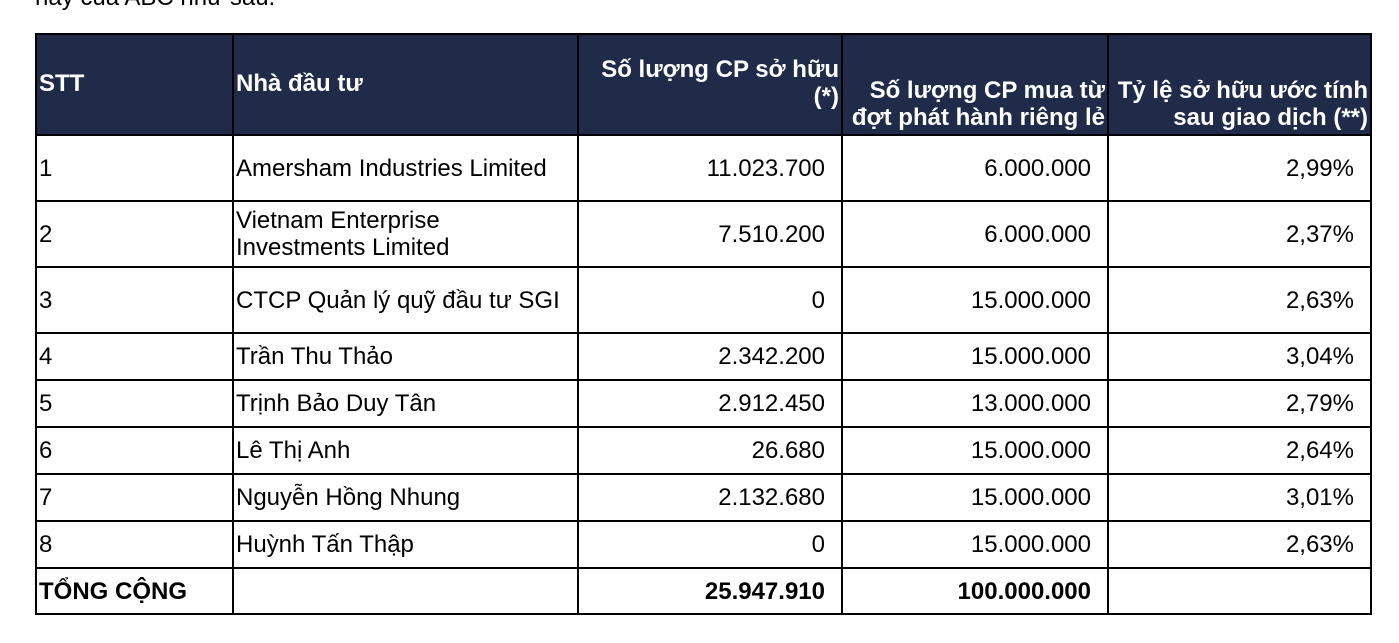 Image resolution: width=1399 pixels, height=643 pixels. I want to click on table-row: 8 Huỳnh Tấn Thập 0 15.000.000 2,63%, so click(703, 544).